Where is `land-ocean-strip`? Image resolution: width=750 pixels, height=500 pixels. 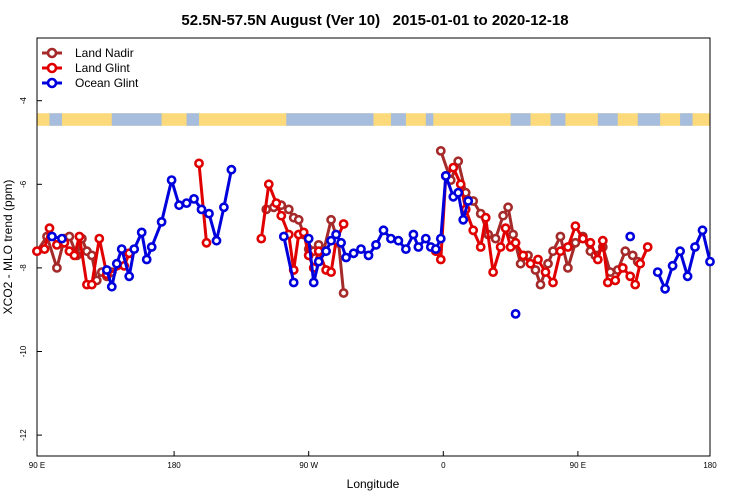
land-ocean-strip is located at coordinates (373, 119).